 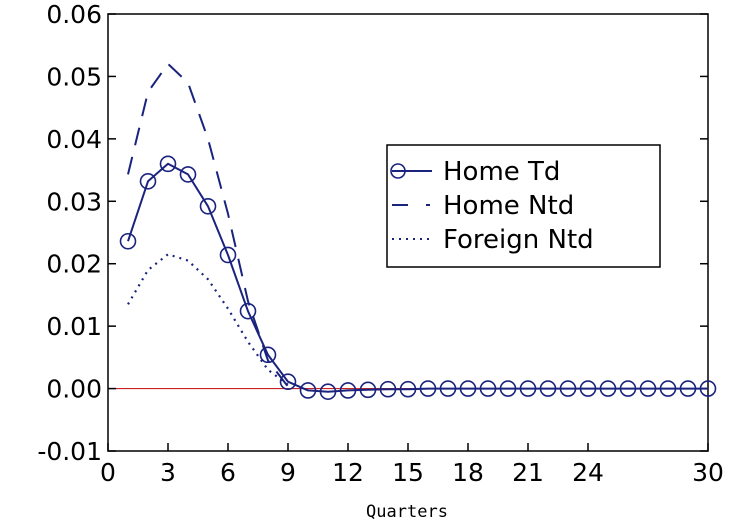 I want to click on x-tick-label: 30, so click(x=708, y=472).